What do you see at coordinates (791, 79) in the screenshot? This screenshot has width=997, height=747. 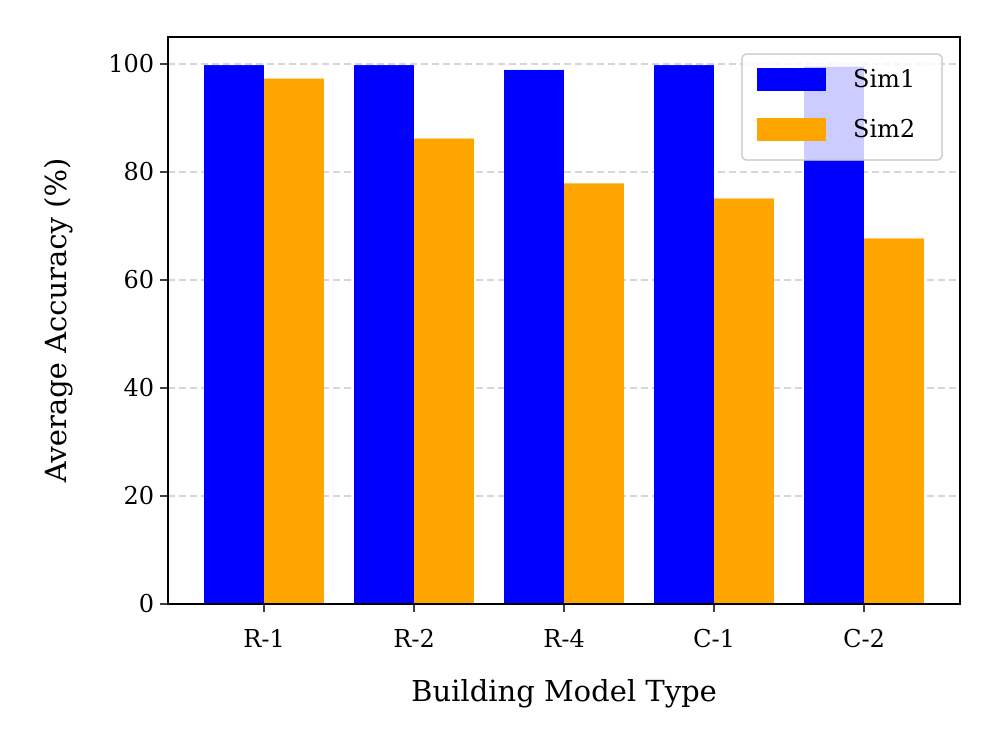 I see `legend-swatch-sim1` at bounding box center [791, 79].